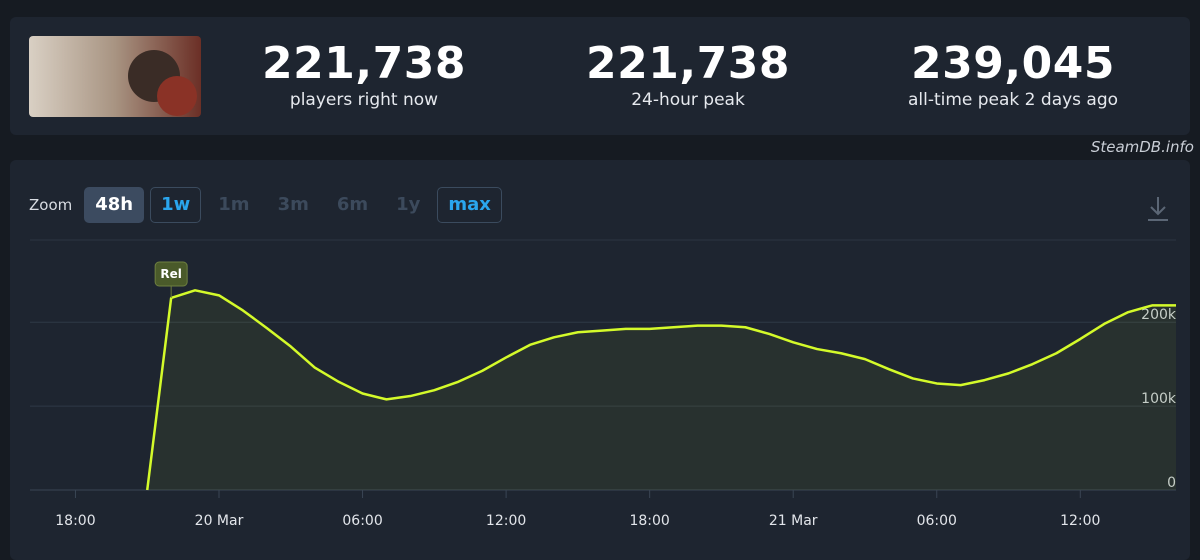 The height and width of the screenshot is (560, 1200). Describe the element at coordinates (408, 204) in the screenshot. I see `zoom-button: 1y` at that location.